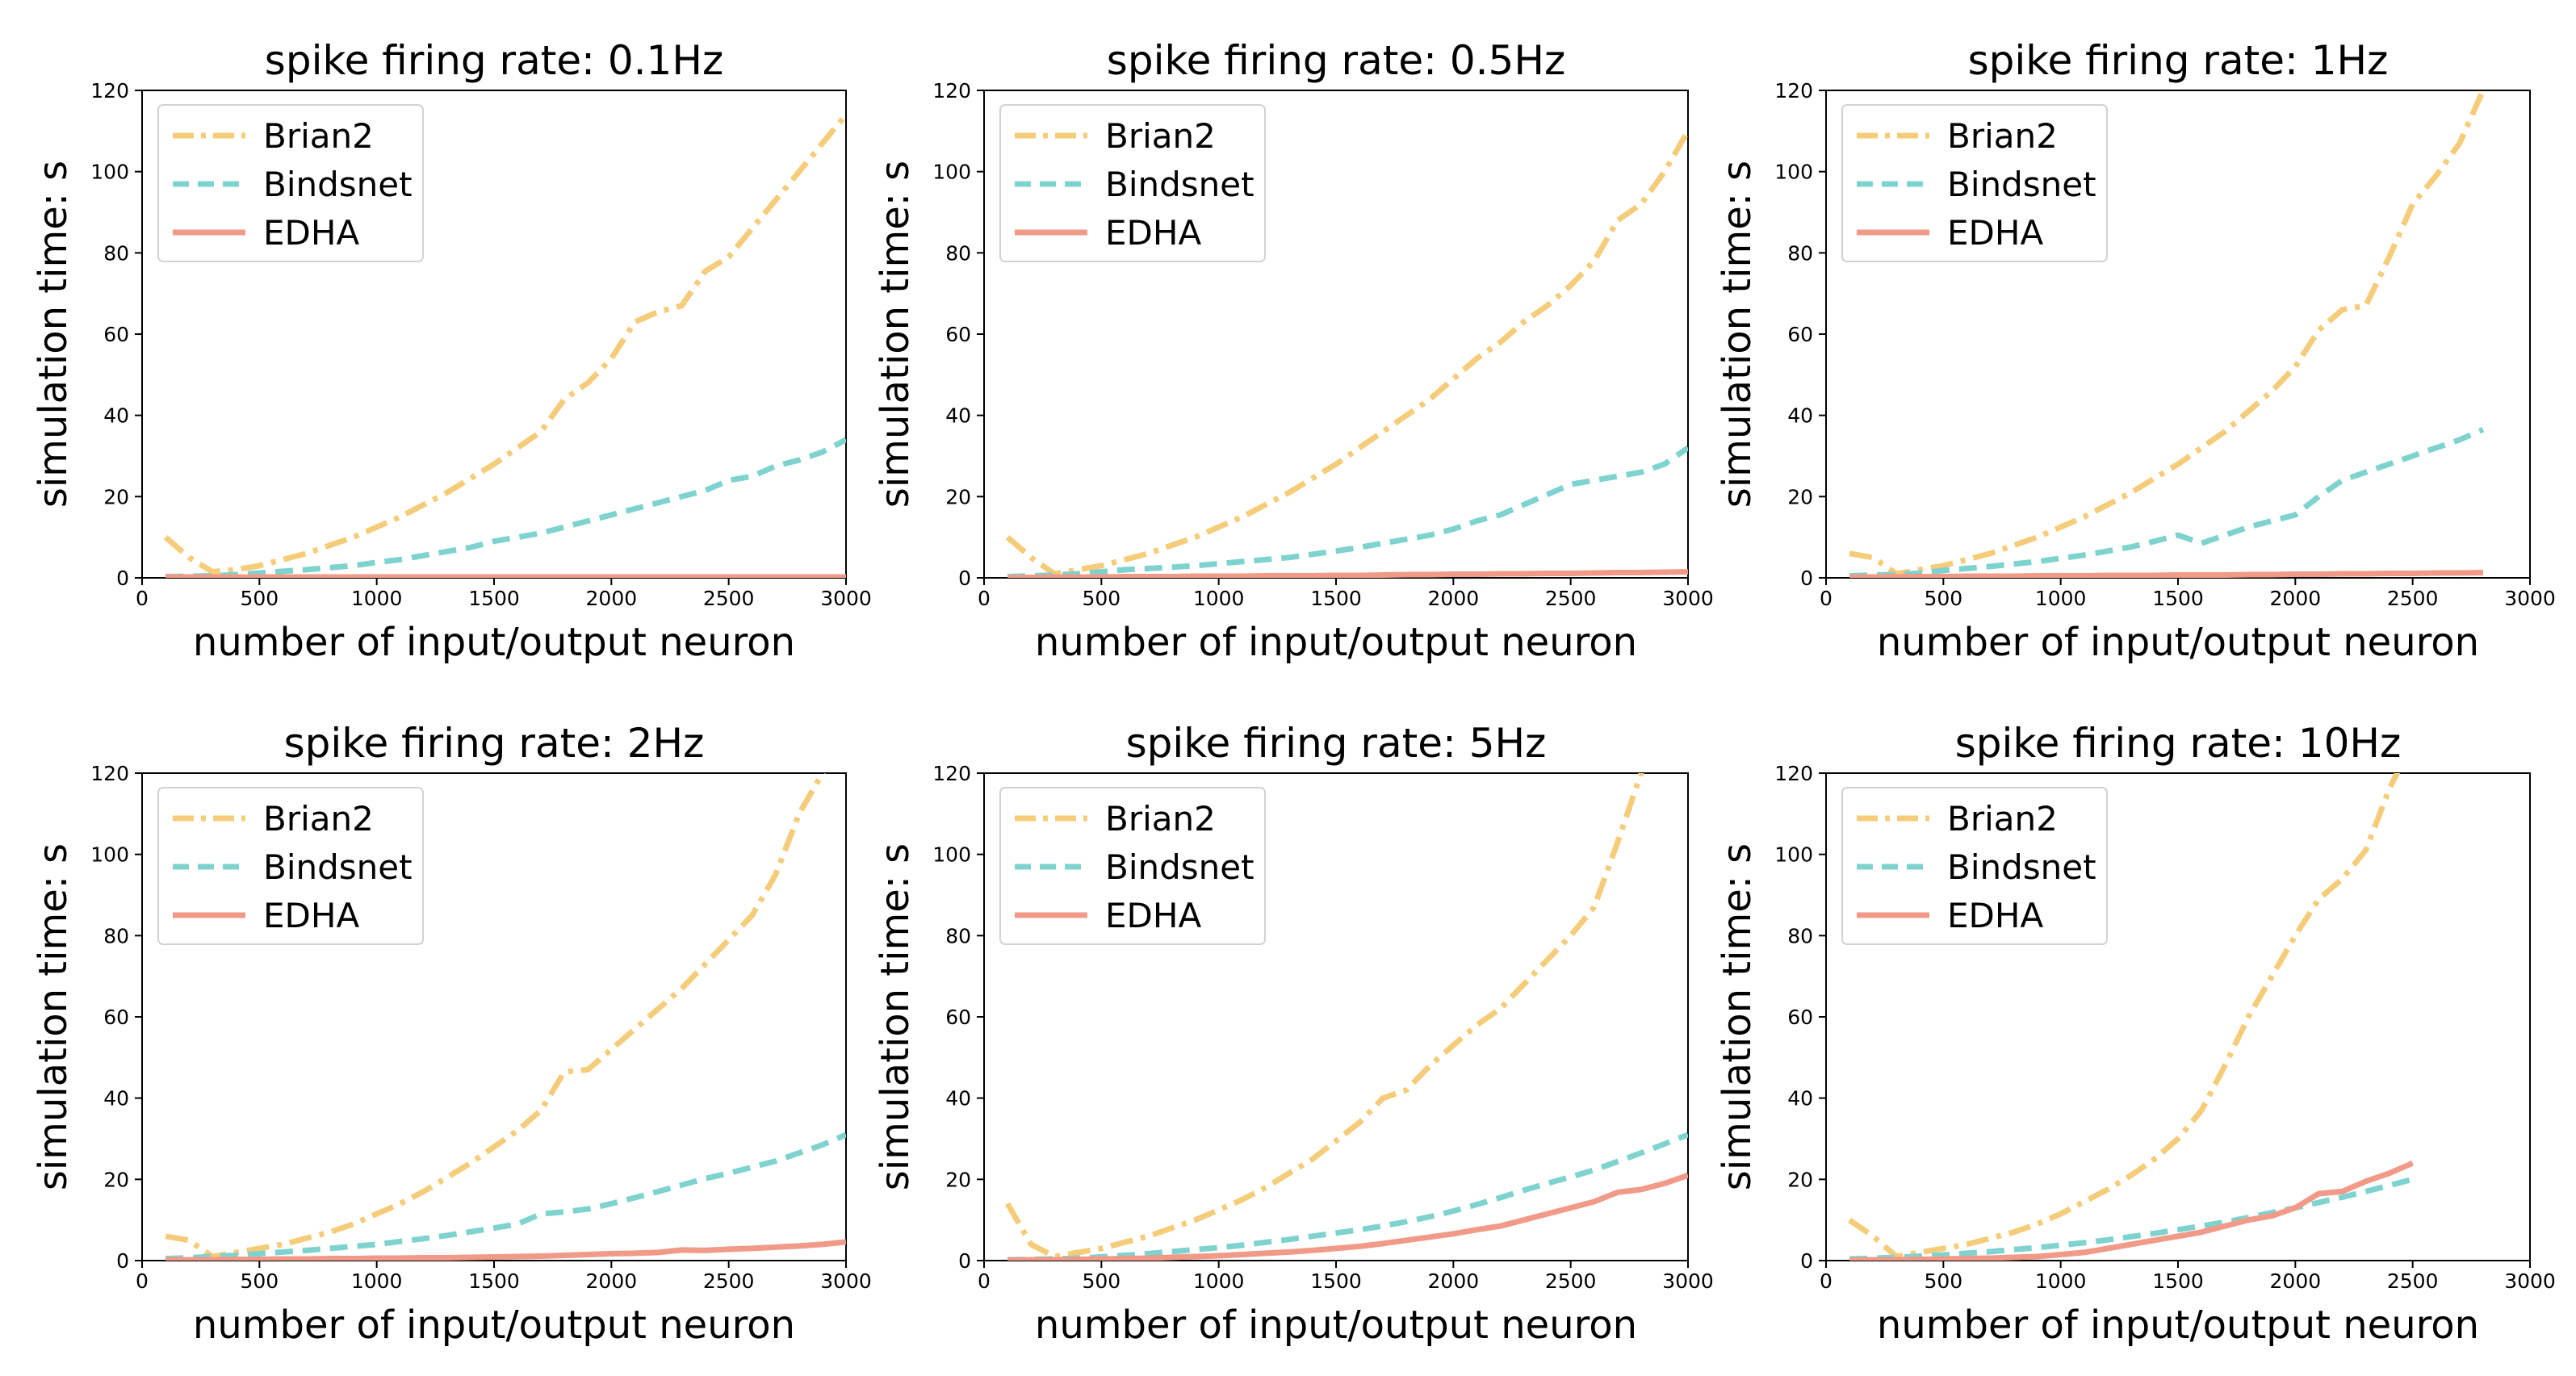  I want to click on chart-title: spike firing rate: 5Hz, so click(1336, 743).